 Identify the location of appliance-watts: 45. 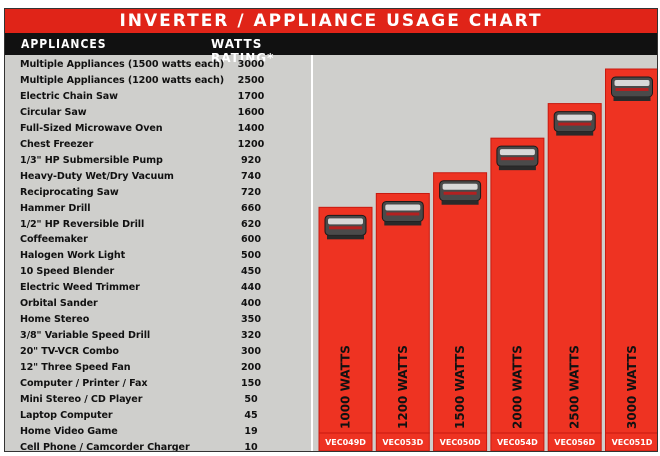
(251, 415).